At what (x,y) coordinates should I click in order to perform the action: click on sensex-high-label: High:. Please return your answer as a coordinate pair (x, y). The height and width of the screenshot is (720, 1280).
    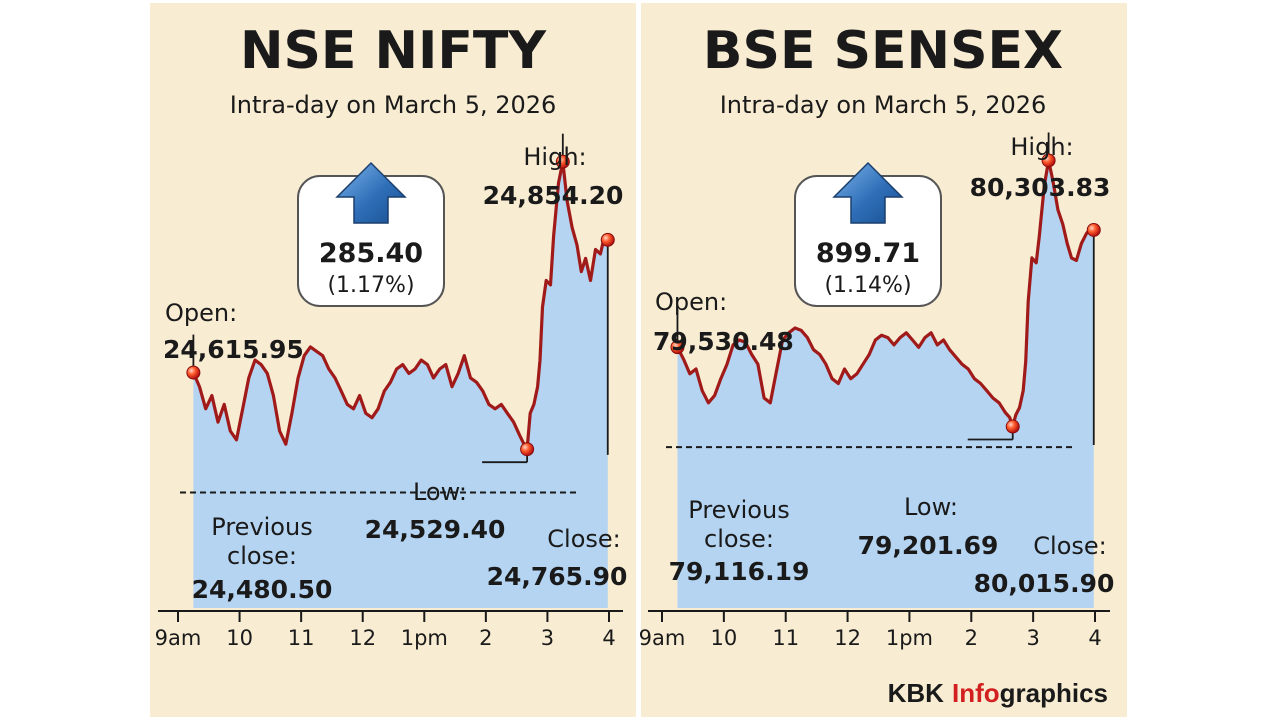
    Looking at the image, I should click on (1041, 147).